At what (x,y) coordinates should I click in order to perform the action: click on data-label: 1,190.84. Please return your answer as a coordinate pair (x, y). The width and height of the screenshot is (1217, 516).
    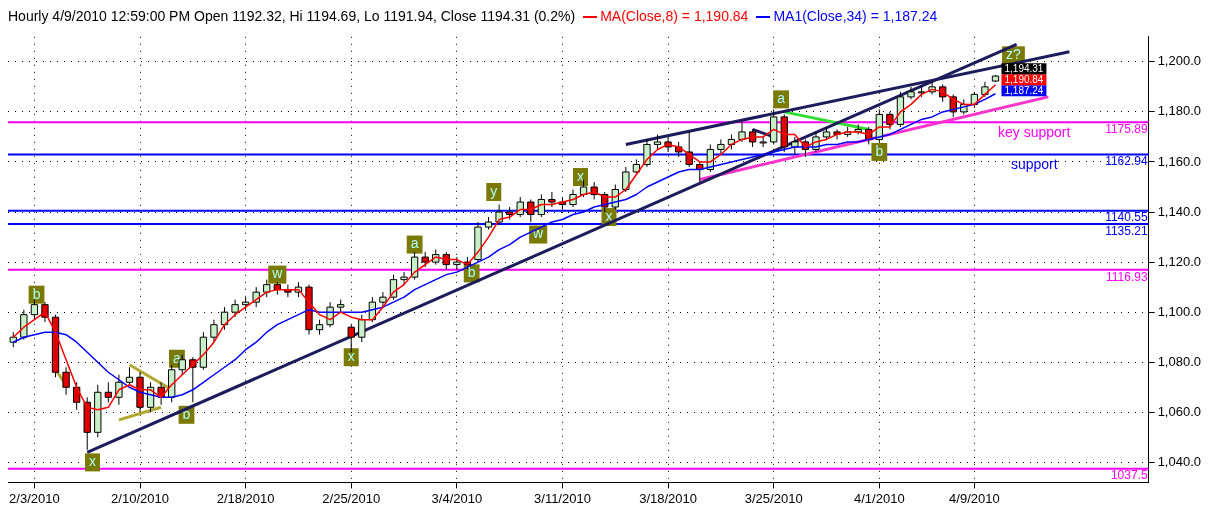
    Looking at the image, I should click on (1024, 80).